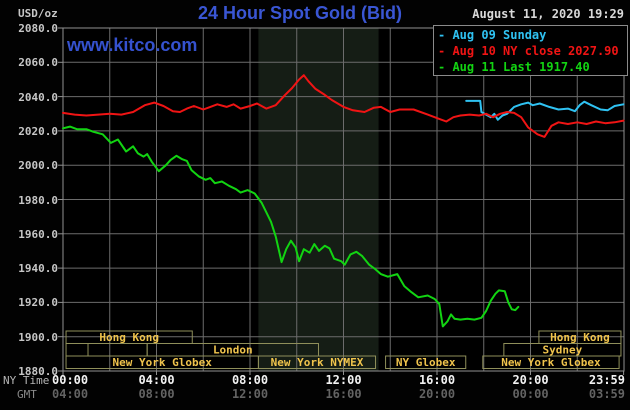 The width and height of the screenshot is (630, 410). What do you see at coordinates (38, 234) in the screenshot?
I see `y-tick-label: 1960.0` at bounding box center [38, 234].